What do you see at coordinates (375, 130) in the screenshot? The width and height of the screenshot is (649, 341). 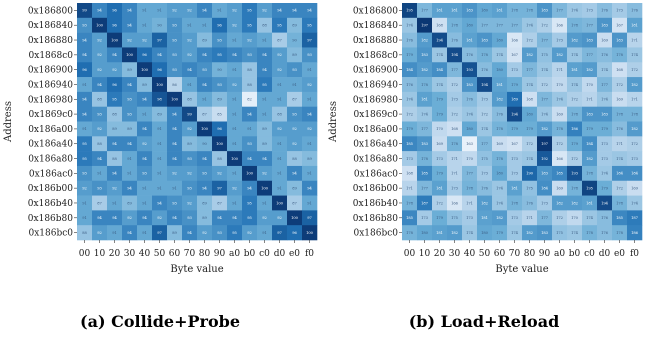 I see `y-tick-label: 0x186a00` at bounding box center [375, 130].